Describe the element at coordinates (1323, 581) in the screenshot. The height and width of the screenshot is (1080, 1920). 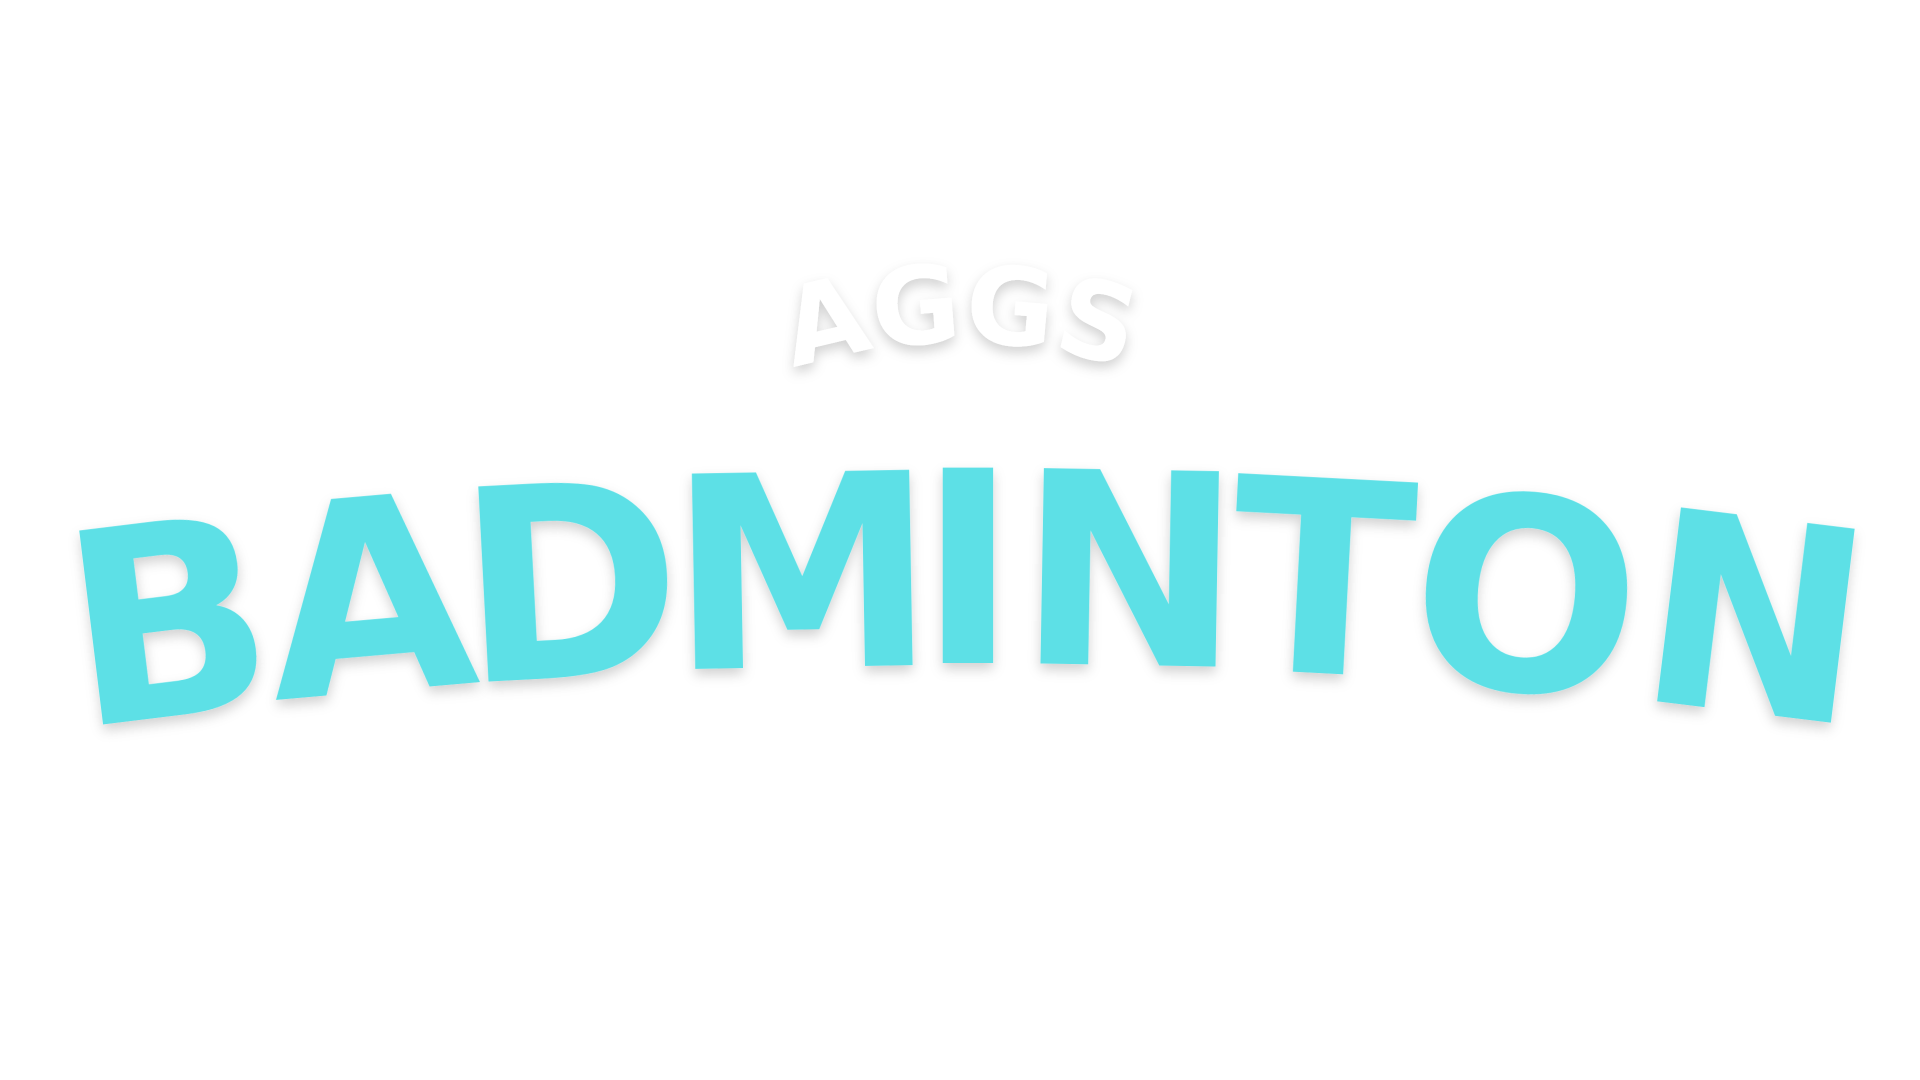
I see `wordmark-letter: T` at that location.